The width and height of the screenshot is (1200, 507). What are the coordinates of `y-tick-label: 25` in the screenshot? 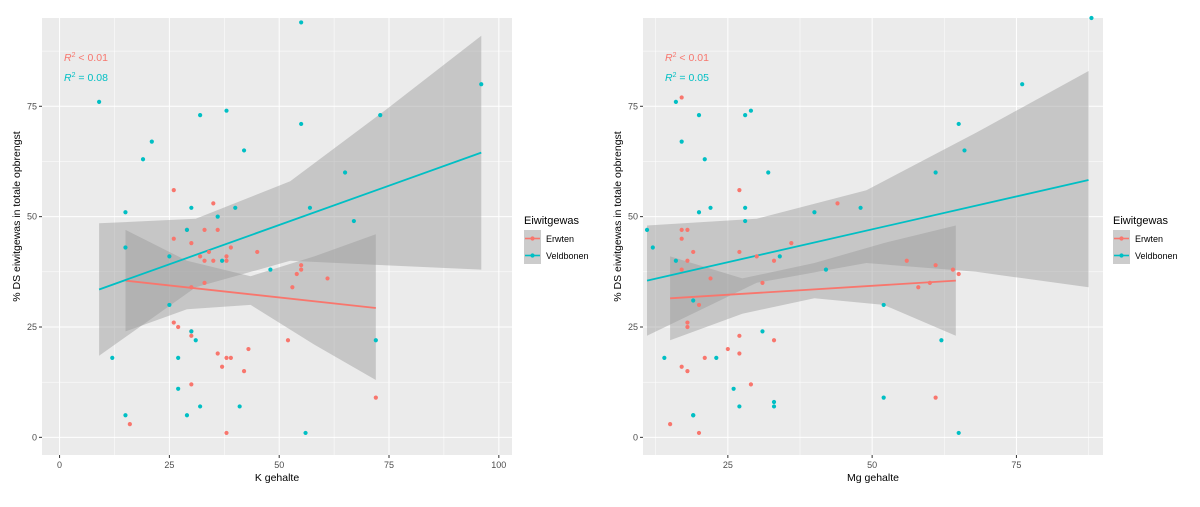 It's located at (32, 327).